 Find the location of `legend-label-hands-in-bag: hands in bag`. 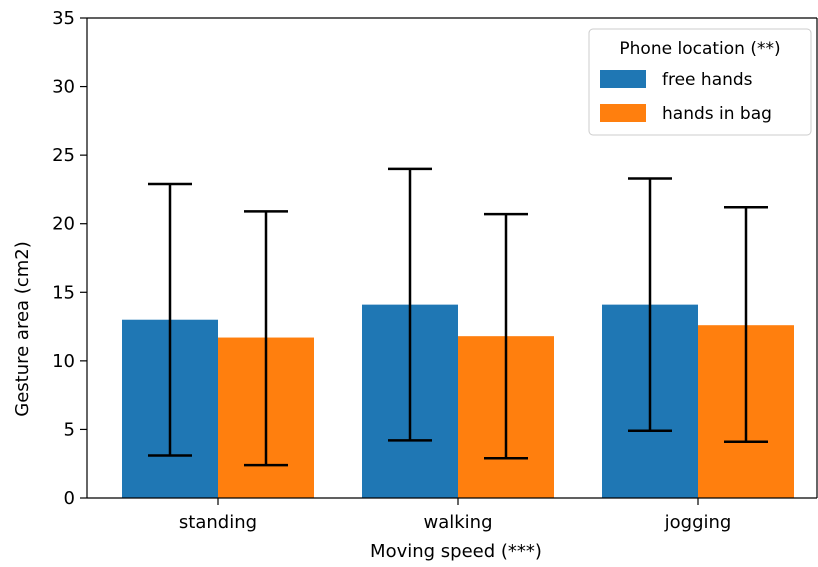

legend-label-hands-in-bag: hands in bag is located at coordinates (717, 114).